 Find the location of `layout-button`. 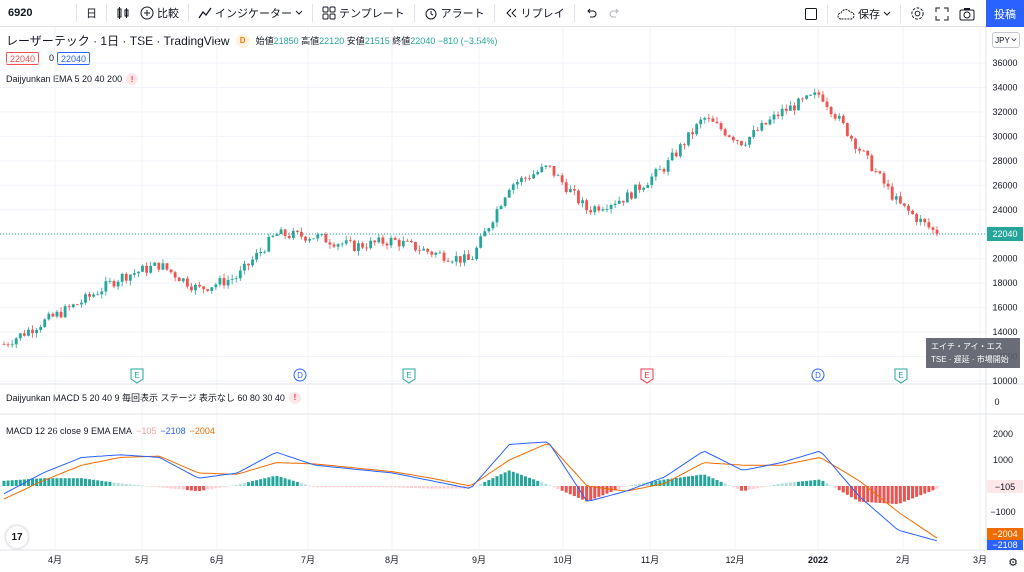

layout-button is located at coordinates (811, 13).